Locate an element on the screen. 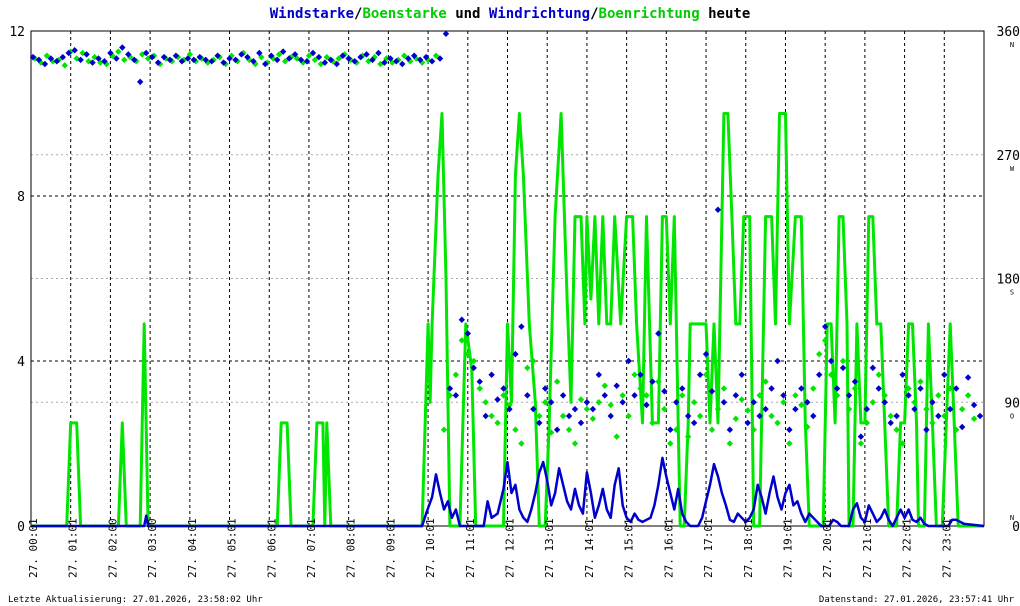 This screenshot has height=606, width=1020. x-tick-label: 27. 15:01 is located at coordinates (629, 548).